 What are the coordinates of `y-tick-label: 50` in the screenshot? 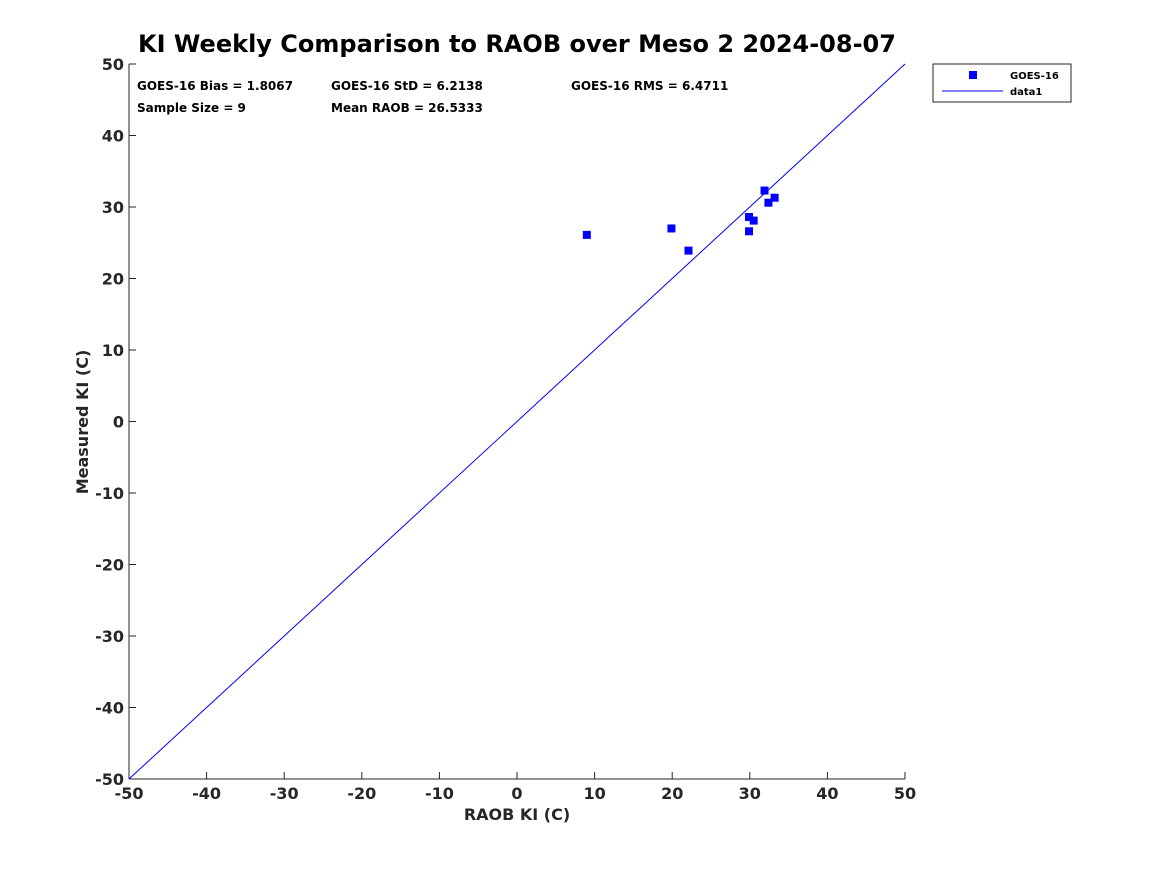 It's located at (113, 64).